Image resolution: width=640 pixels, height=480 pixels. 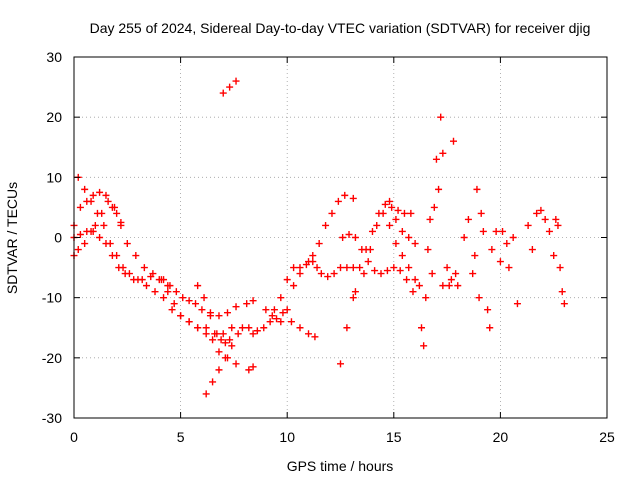 I want to click on x-tick-label: 0, so click(x=74, y=437).